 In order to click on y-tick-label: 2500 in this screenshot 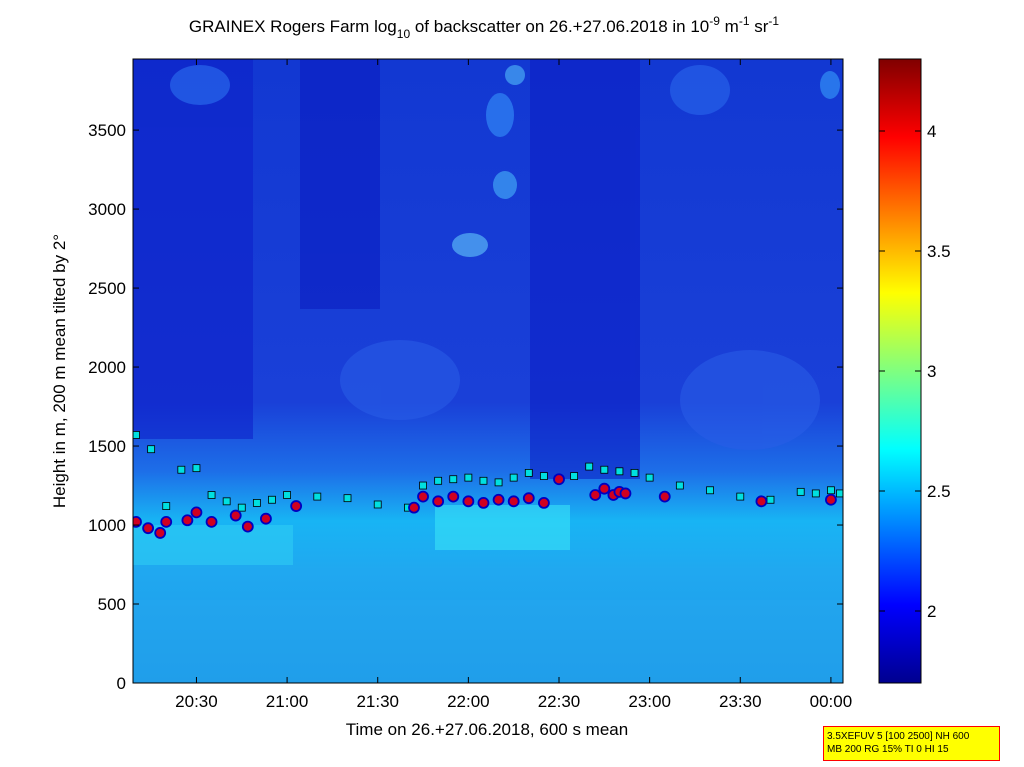, I will do `click(107, 288)`.